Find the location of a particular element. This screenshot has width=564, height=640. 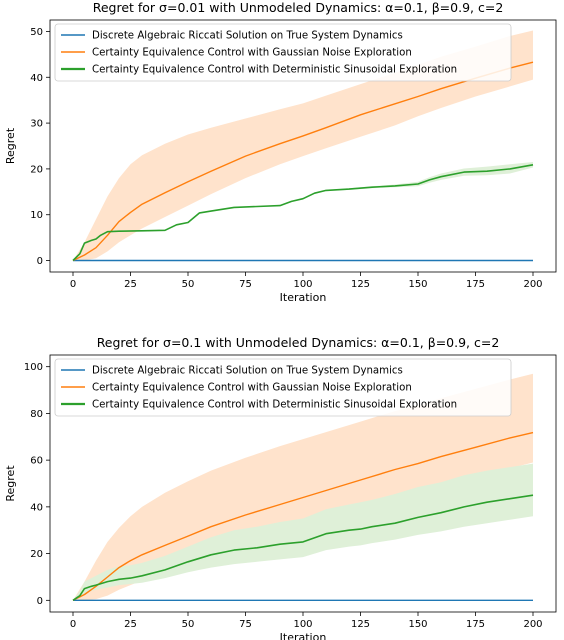

y-tick-label: 100 is located at coordinates (33, 367).